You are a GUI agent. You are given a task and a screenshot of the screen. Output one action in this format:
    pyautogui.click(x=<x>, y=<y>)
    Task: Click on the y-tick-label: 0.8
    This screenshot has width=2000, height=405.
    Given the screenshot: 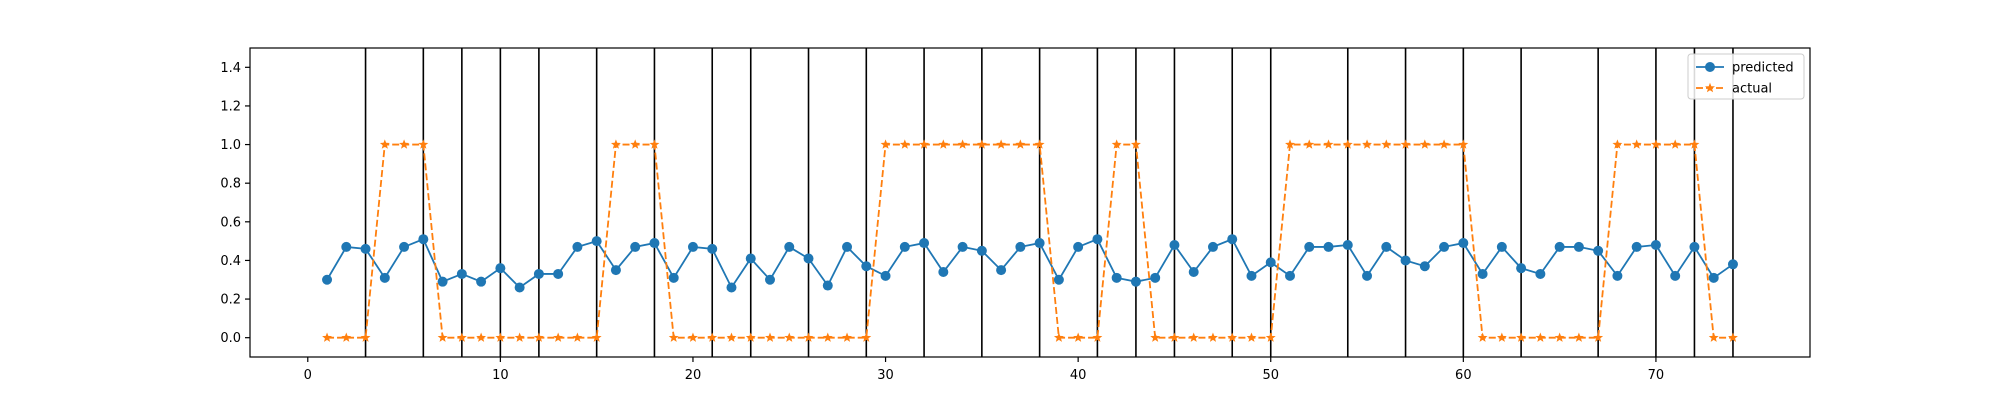 What is the action you would take?
    pyautogui.click(x=230, y=184)
    